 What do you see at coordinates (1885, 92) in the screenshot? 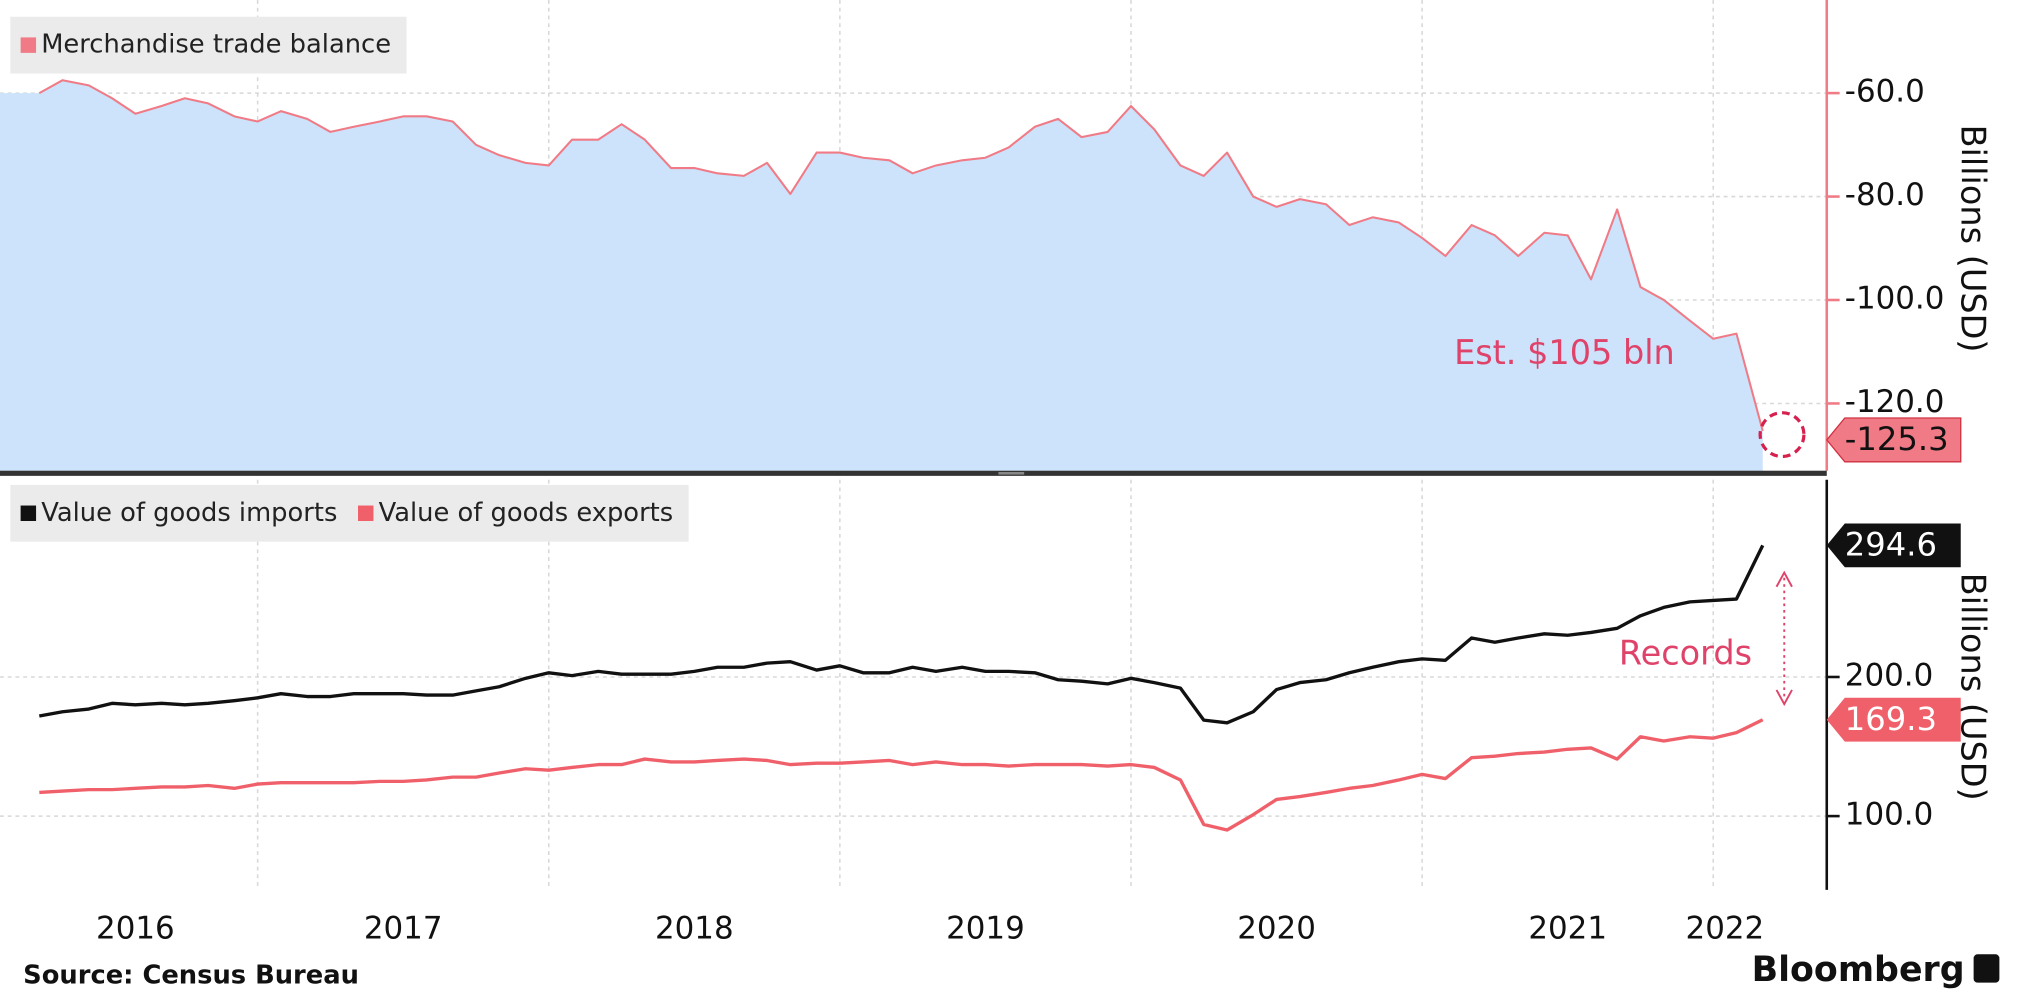
I see `y-tick-label: -60.0` at bounding box center [1885, 92].